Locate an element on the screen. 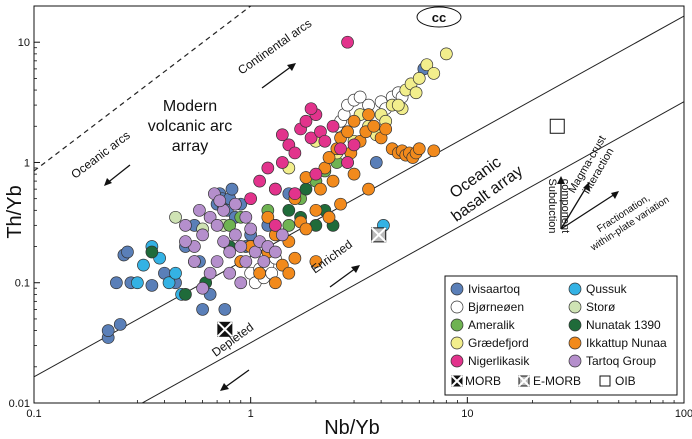  continental-arcs-label: Continental arcs is located at coordinates (274, 46).